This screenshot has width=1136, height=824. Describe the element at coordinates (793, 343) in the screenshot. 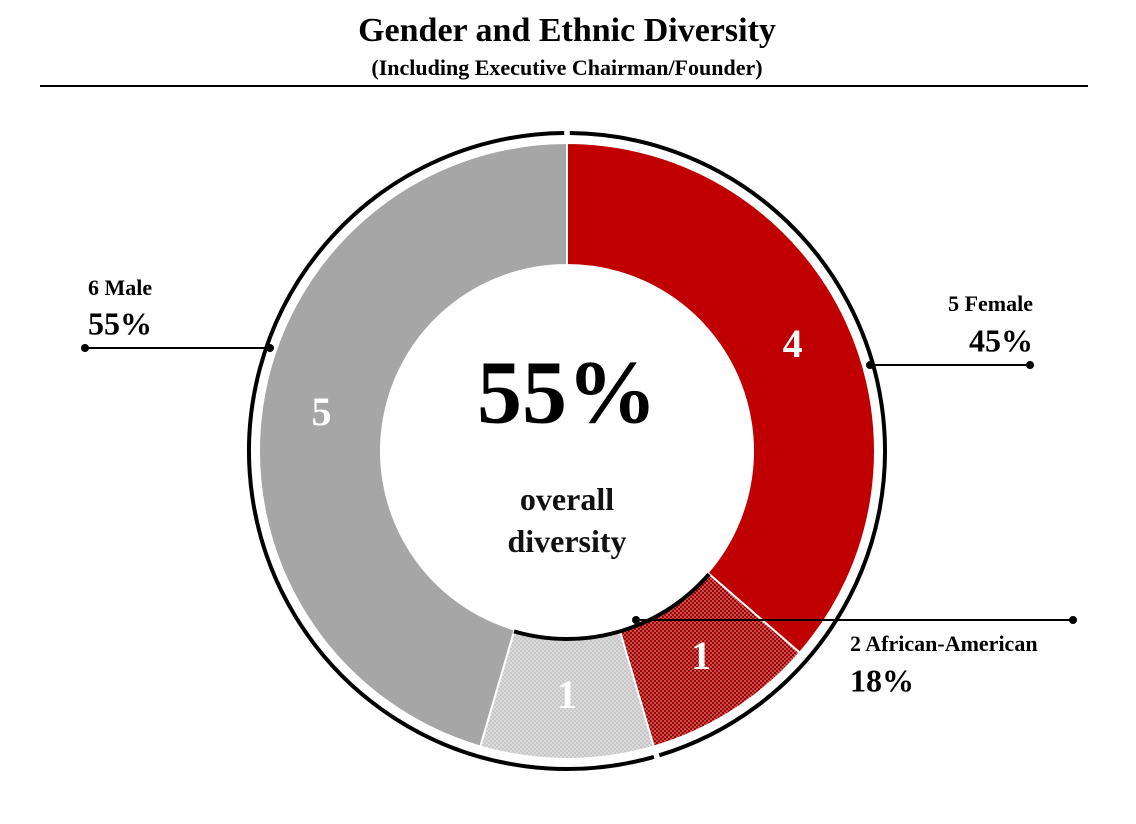

I see `segment-label: 4` at that location.